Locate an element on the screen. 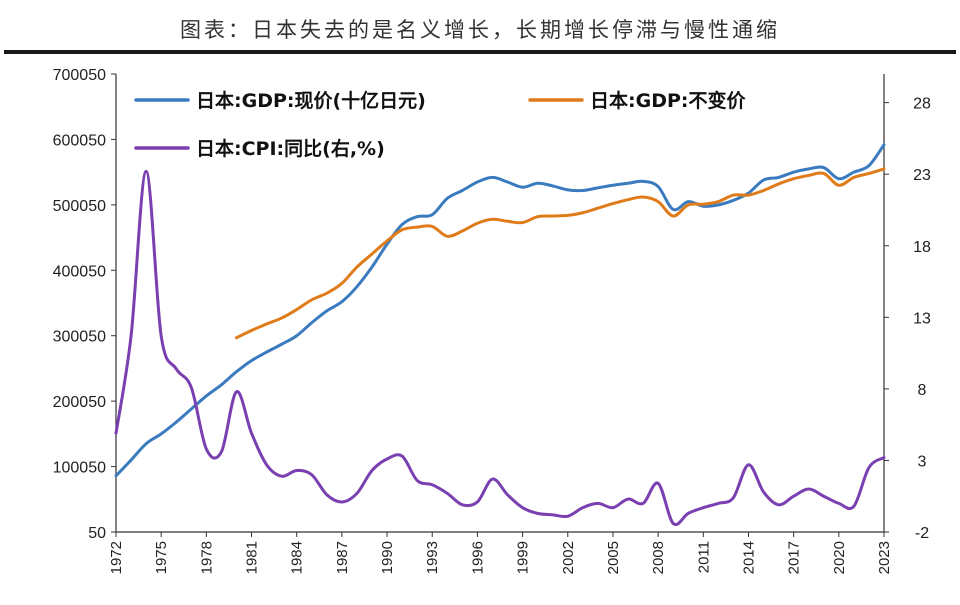 This screenshot has width=960, height=605. x-tick-label: 2014 is located at coordinates (748, 557).